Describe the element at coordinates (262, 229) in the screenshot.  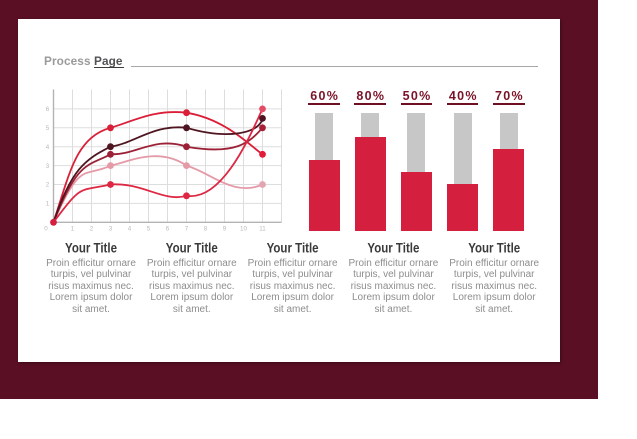
I see `svg-text: 11` at that location.